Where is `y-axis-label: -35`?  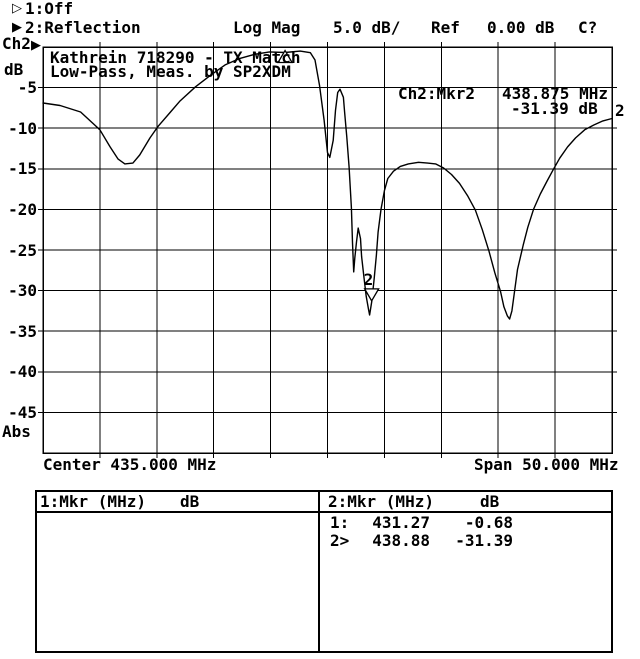 y-axis-label: -35 is located at coordinates (22, 331).